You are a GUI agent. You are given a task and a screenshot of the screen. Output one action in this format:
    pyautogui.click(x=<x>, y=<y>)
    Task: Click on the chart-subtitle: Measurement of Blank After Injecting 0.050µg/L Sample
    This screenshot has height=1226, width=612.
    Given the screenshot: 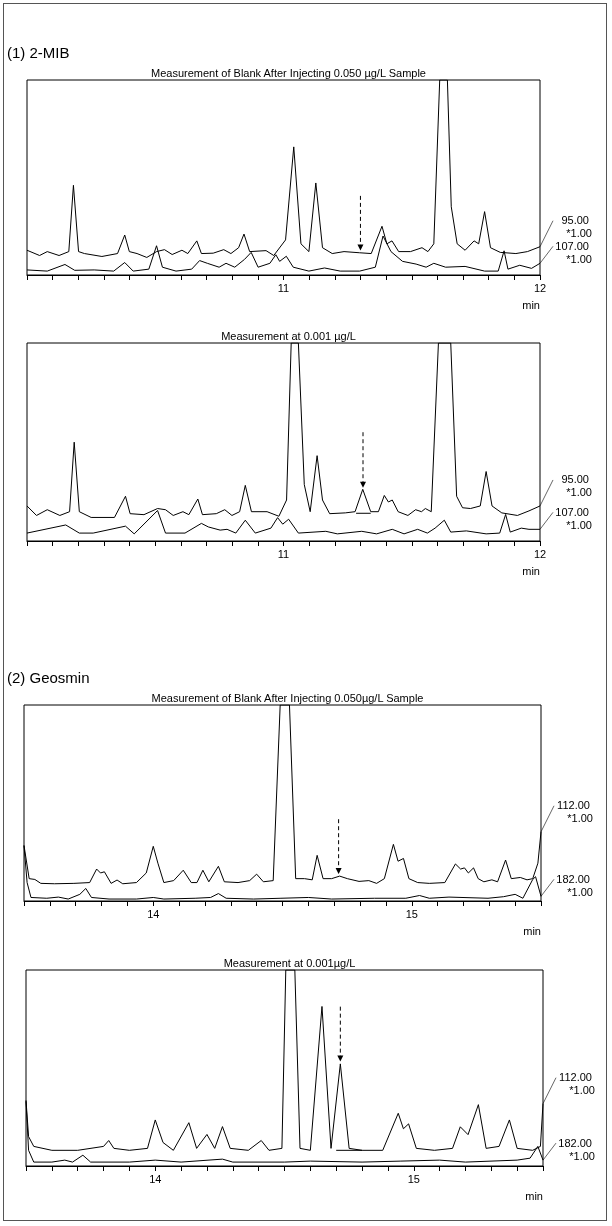 What is the action you would take?
    pyautogui.click(x=287, y=697)
    